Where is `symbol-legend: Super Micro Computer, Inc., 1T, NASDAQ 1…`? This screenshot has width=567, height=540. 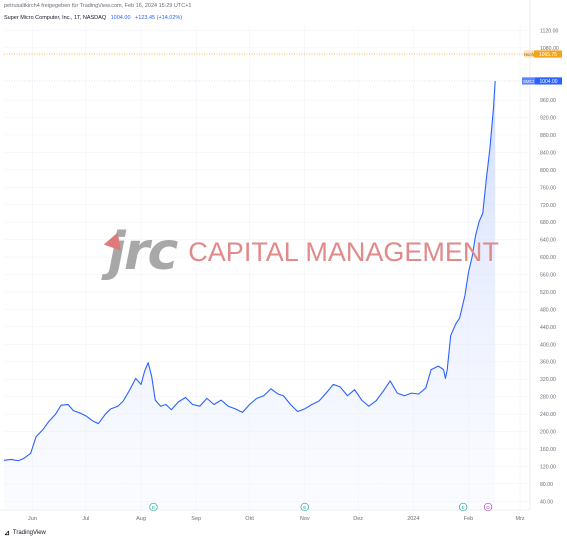
symbol-legend: Super Micro Computer, Inc., 1T, NASDAQ 1… is located at coordinates (93, 18).